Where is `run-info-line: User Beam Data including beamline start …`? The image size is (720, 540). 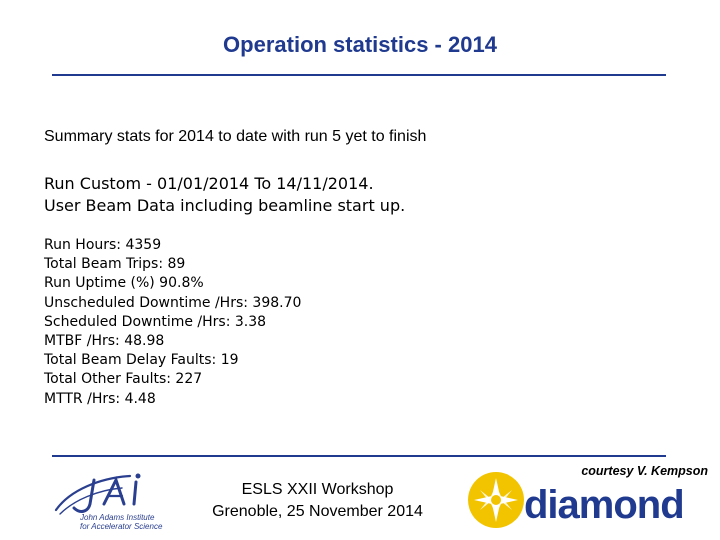 run-info-line: User Beam Data including beamline start … is located at coordinates (225, 205).